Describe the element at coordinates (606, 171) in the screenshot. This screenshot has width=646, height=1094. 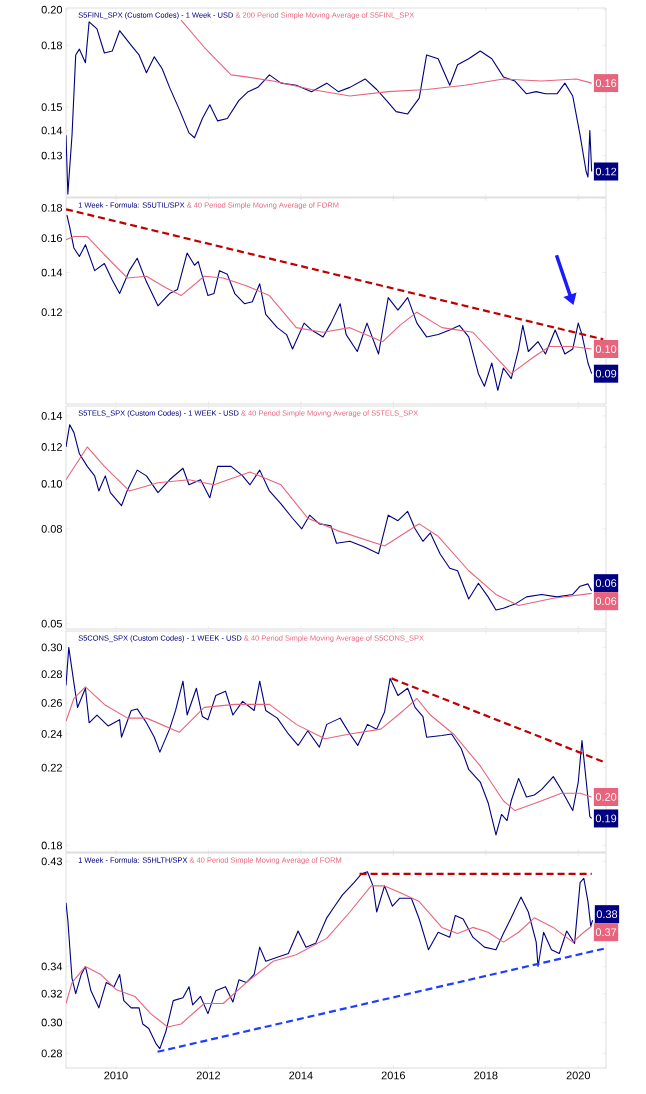
I see `data-label: 0.12` at that location.